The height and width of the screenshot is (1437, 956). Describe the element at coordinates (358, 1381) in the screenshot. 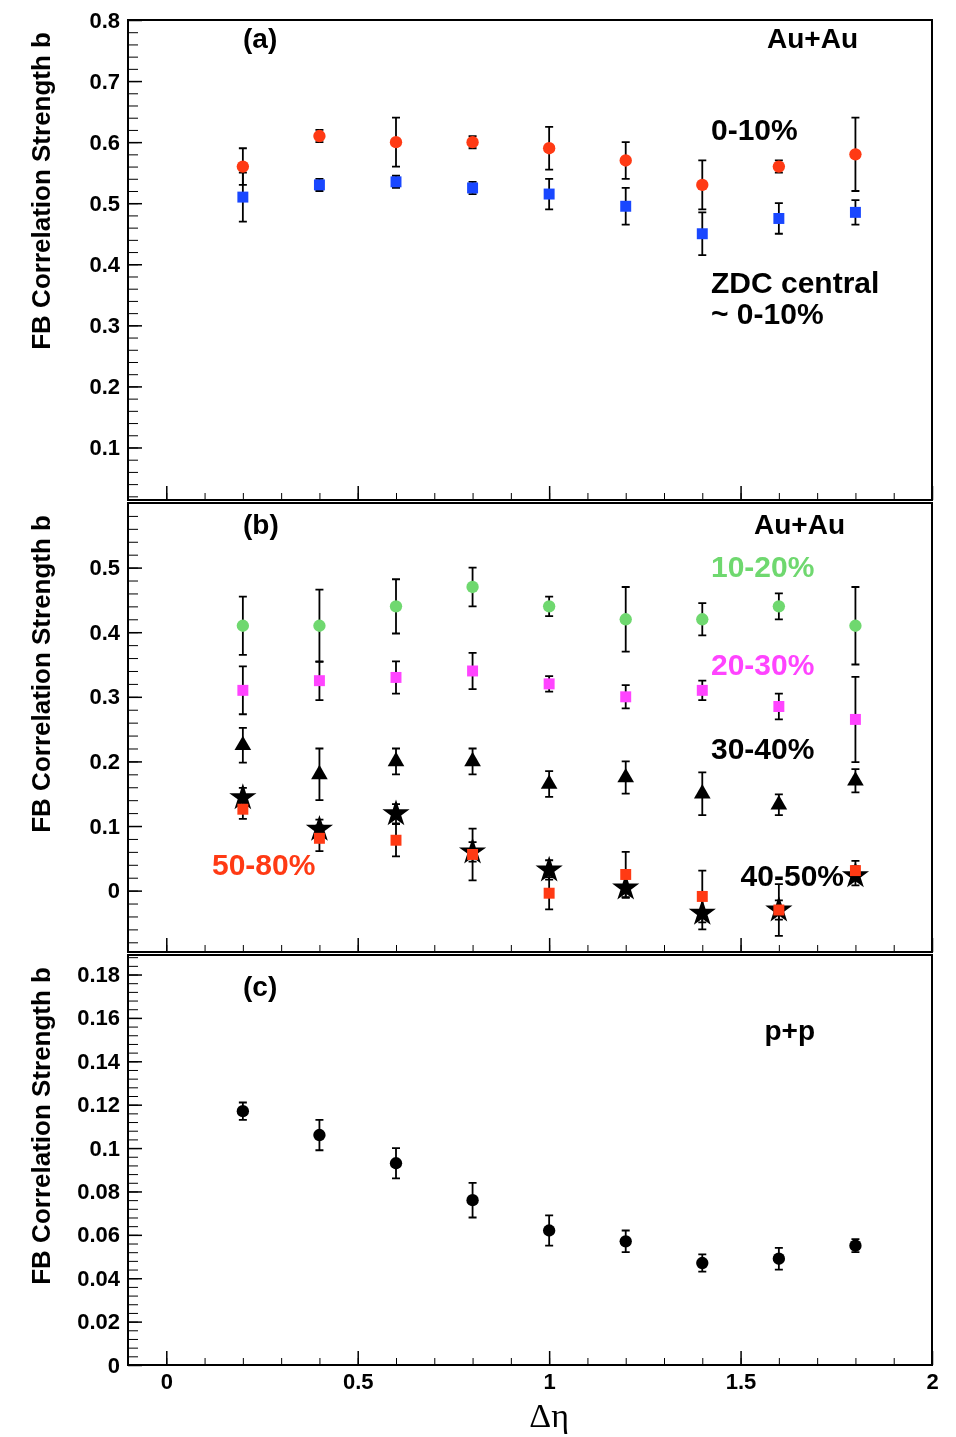

I see `x-tick-label: 0.5` at that location.